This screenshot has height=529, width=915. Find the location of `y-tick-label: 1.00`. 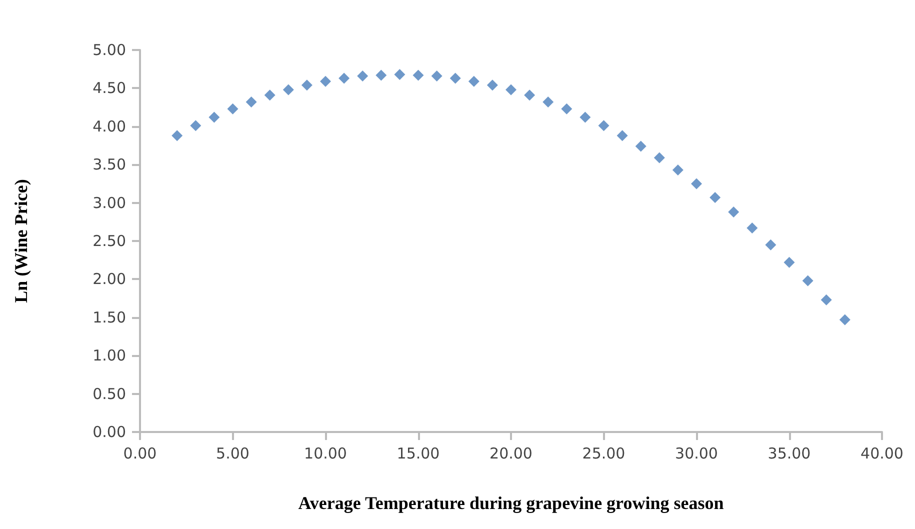

y-tick-label: 1.00 is located at coordinates (109, 355).